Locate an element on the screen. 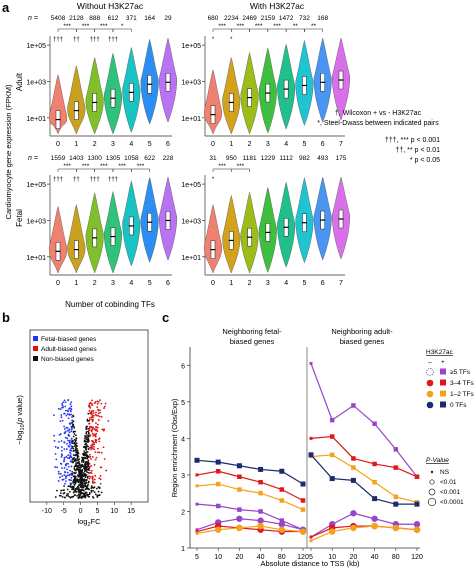 The height and width of the screenshot is (571, 474). chart-xtick-label: 80 is located at coordinates (396, 557).